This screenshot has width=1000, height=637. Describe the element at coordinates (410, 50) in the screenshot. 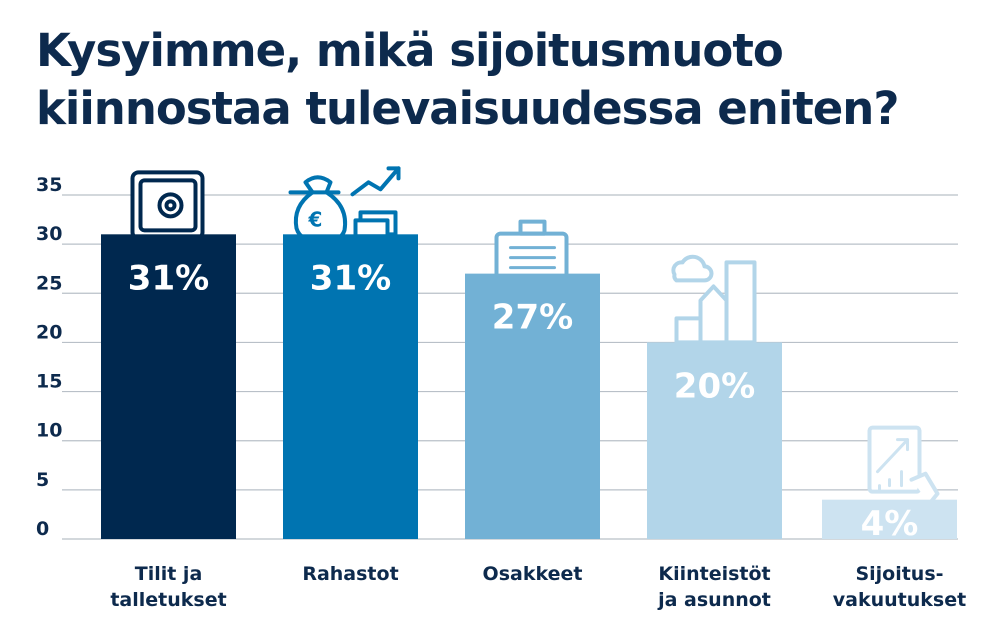

I see `title-line-1: Kysyimme, mikä sijoitusmuoto` at that location.